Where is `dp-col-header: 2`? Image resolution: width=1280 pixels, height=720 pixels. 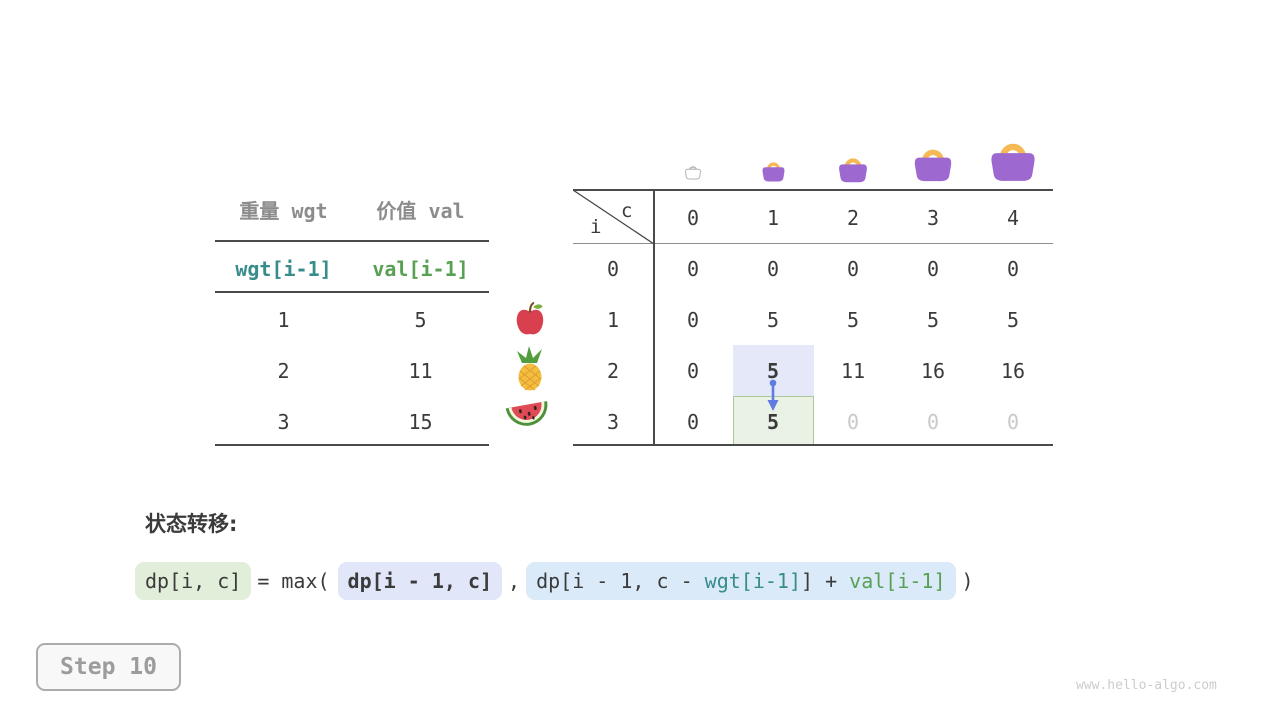
dp-col-header: 2 is located at coordinates (853, 218).